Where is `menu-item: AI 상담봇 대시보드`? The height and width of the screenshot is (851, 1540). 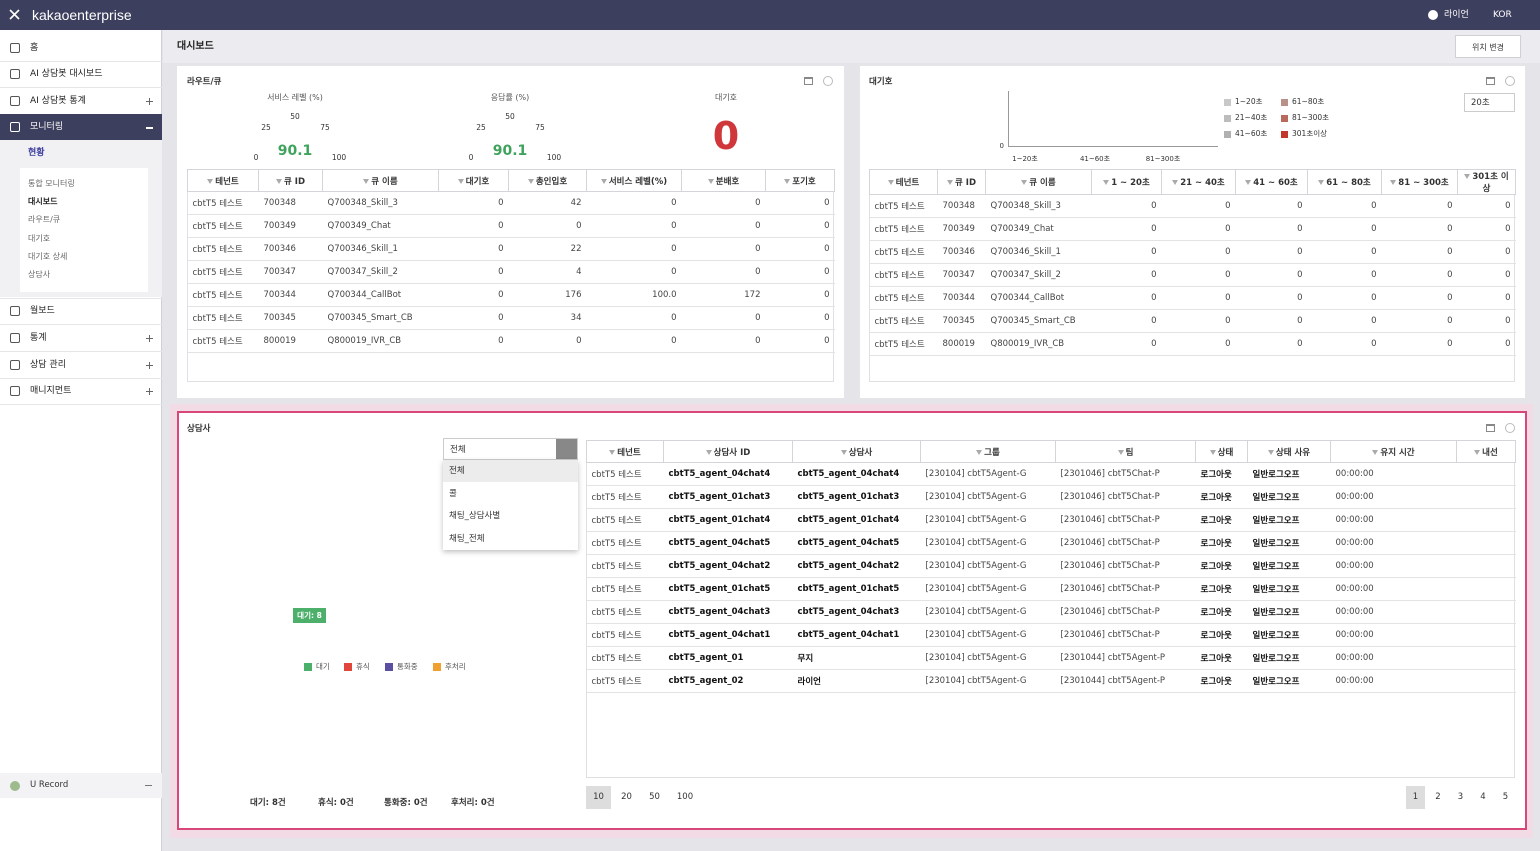
menu-item: AI 상담봇 대시보드 is located at coordinates (66, 74).